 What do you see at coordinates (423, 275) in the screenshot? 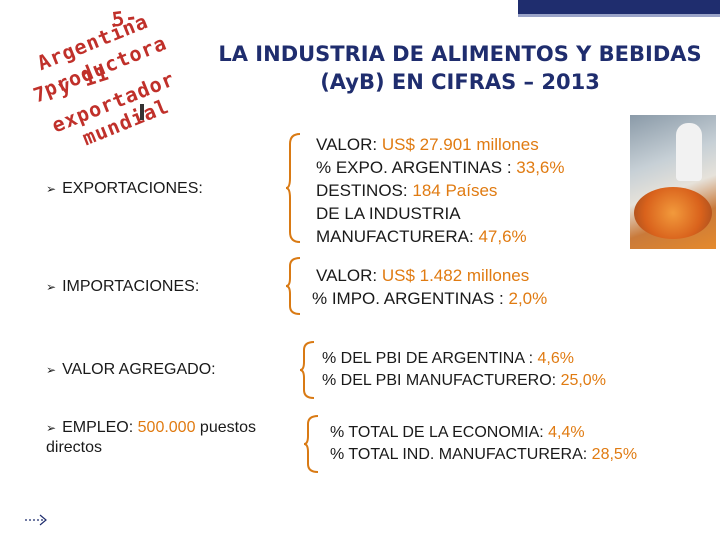
I see `detail-line: VALOR: US$ 1.482 millones` at bounding box center [423, 275].